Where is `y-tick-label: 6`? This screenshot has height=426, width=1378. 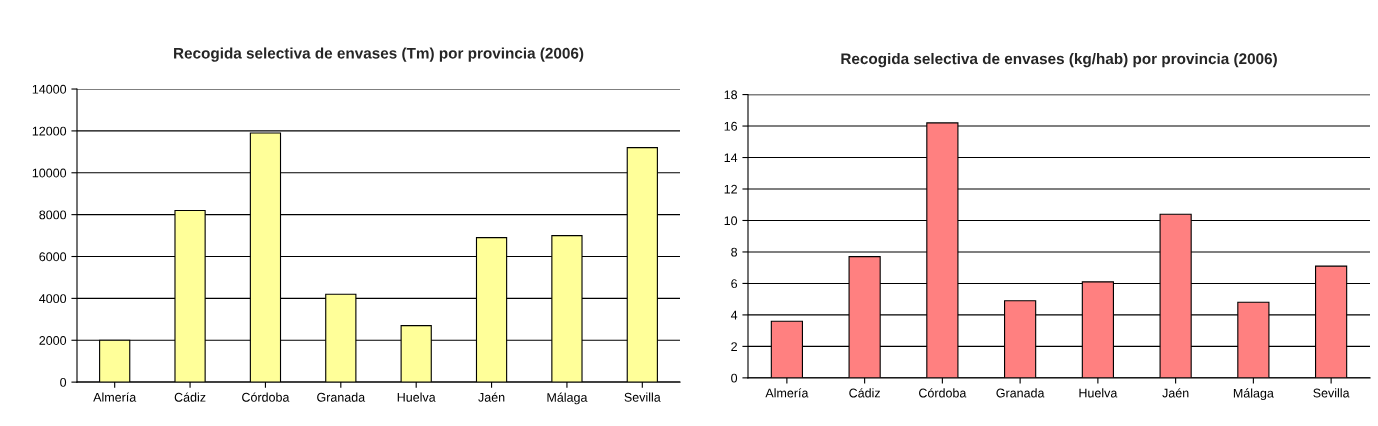
y-tick-label: 6 is located at coordinates (734, 284).